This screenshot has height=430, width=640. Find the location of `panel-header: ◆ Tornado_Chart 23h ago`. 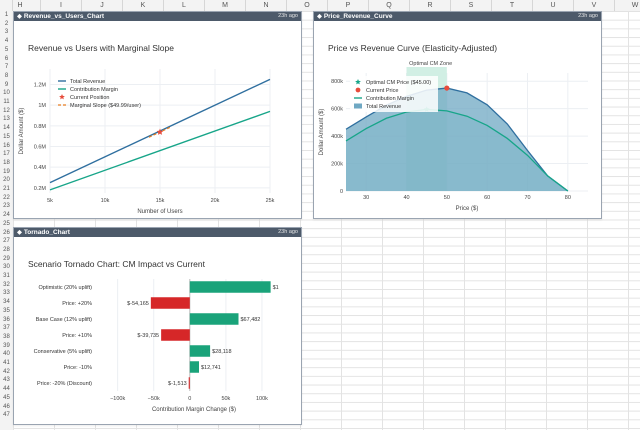

panel-header: ◆ Tornado_Chart 23h ago is located at coordinates (157, 232).